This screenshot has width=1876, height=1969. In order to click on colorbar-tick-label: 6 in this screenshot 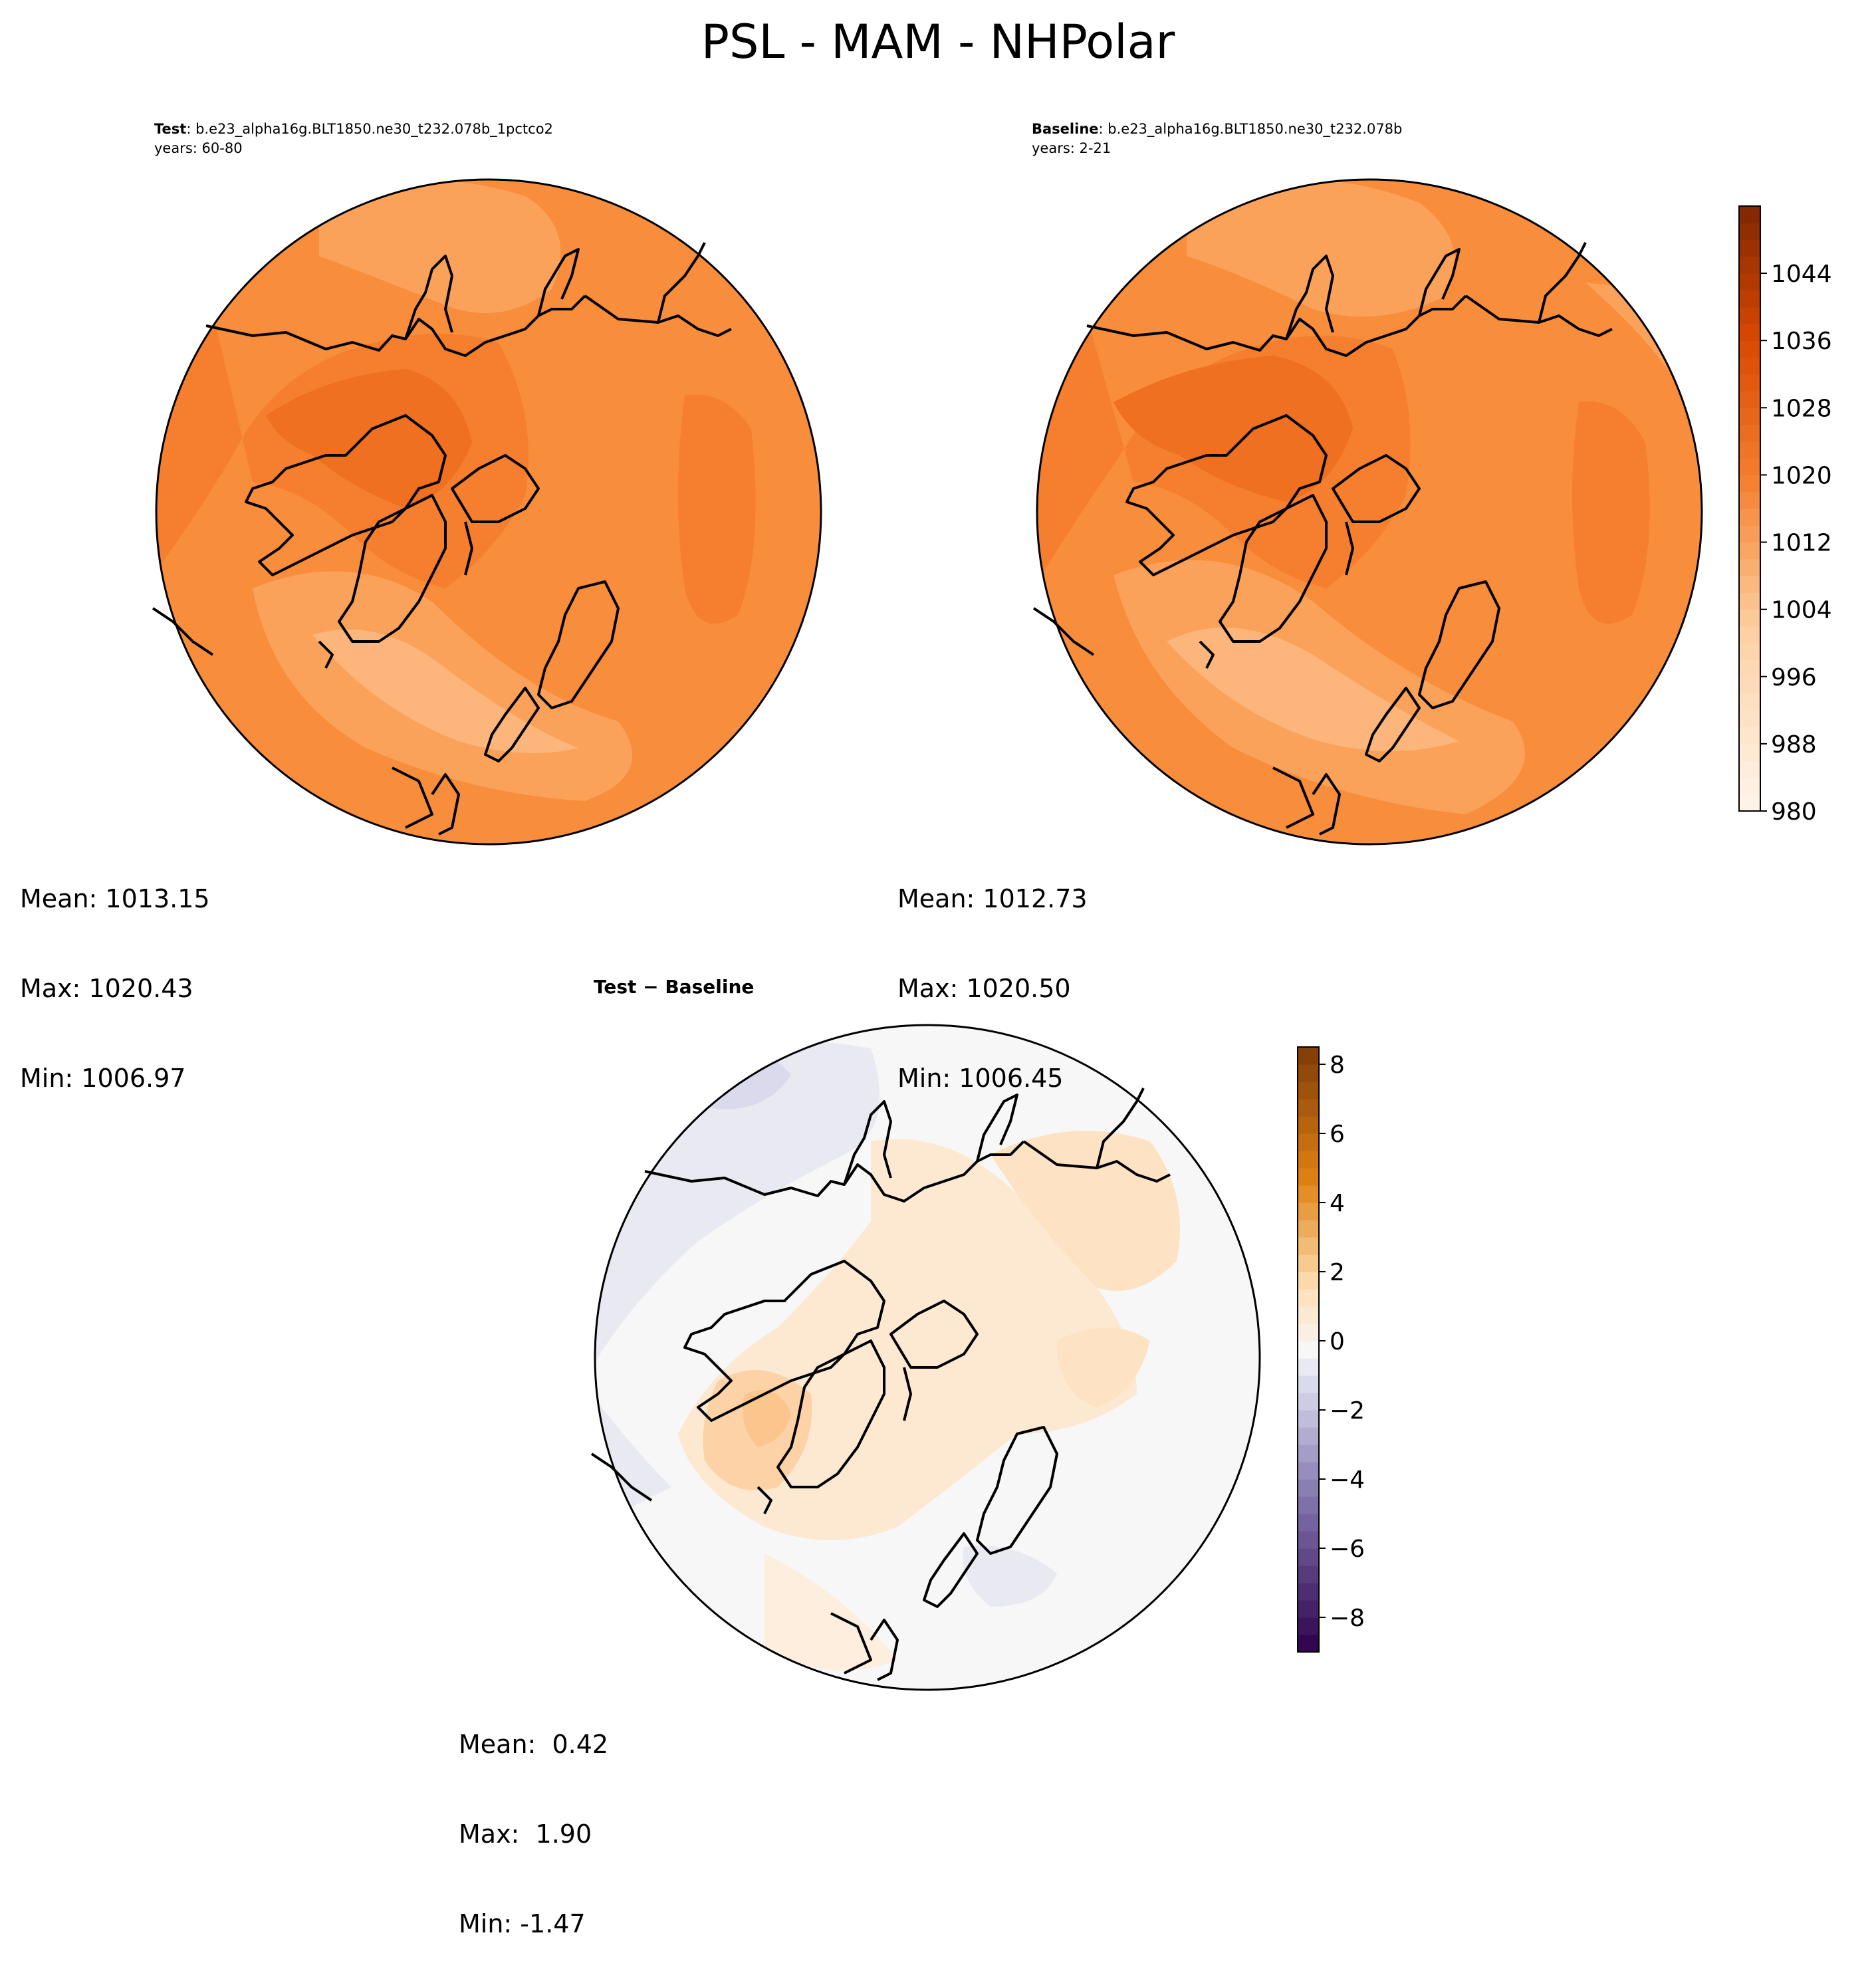, I will do `click(1338, 1134)`.